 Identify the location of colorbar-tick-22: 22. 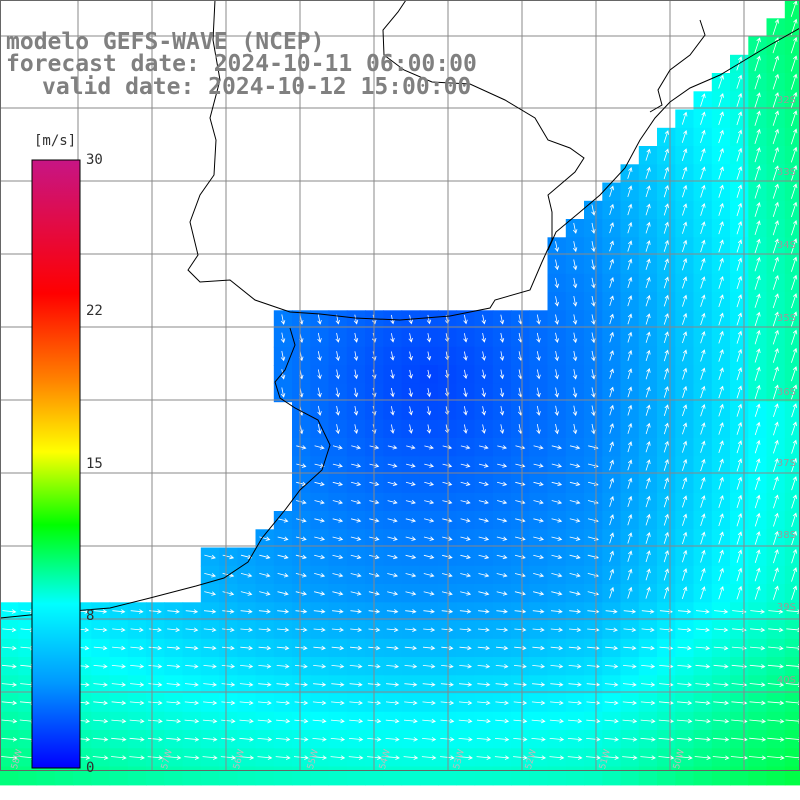
(94, 311).